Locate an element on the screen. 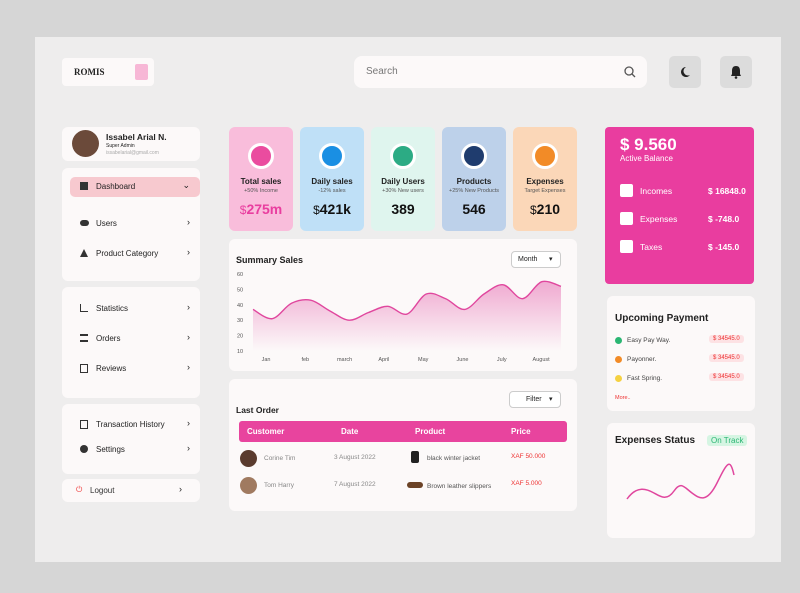 The height and width of the screenshot is (593, 800). more-link: More.. is located at coordinates (623, 398).